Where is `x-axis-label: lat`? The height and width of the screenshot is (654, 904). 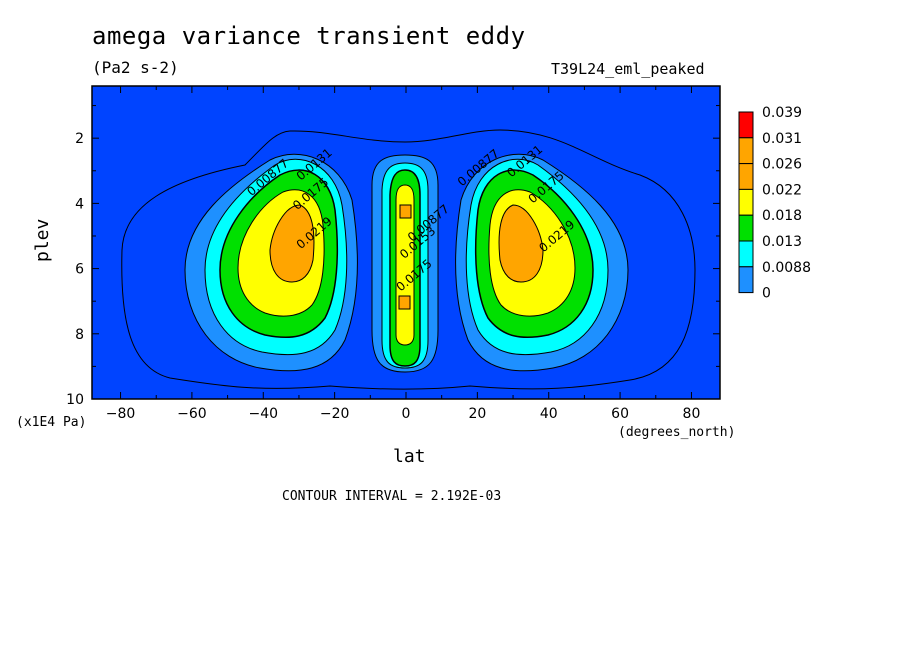 x-axis-label: lat is located at coordinates (409, 456).